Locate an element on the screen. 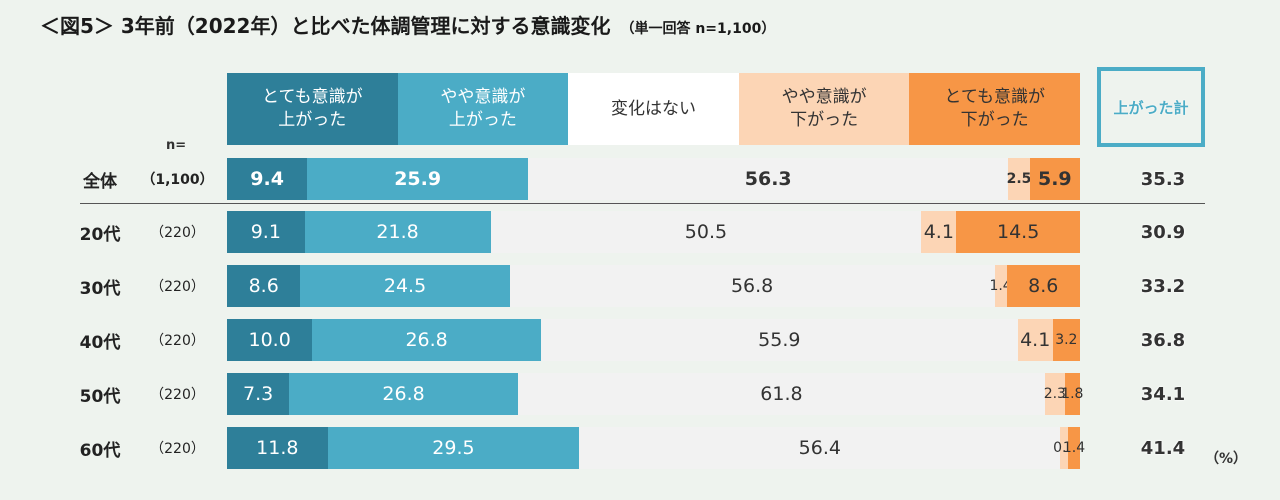 The image size is (1280, 500). data-label: 56.4 is located at coordinates (819, 448).